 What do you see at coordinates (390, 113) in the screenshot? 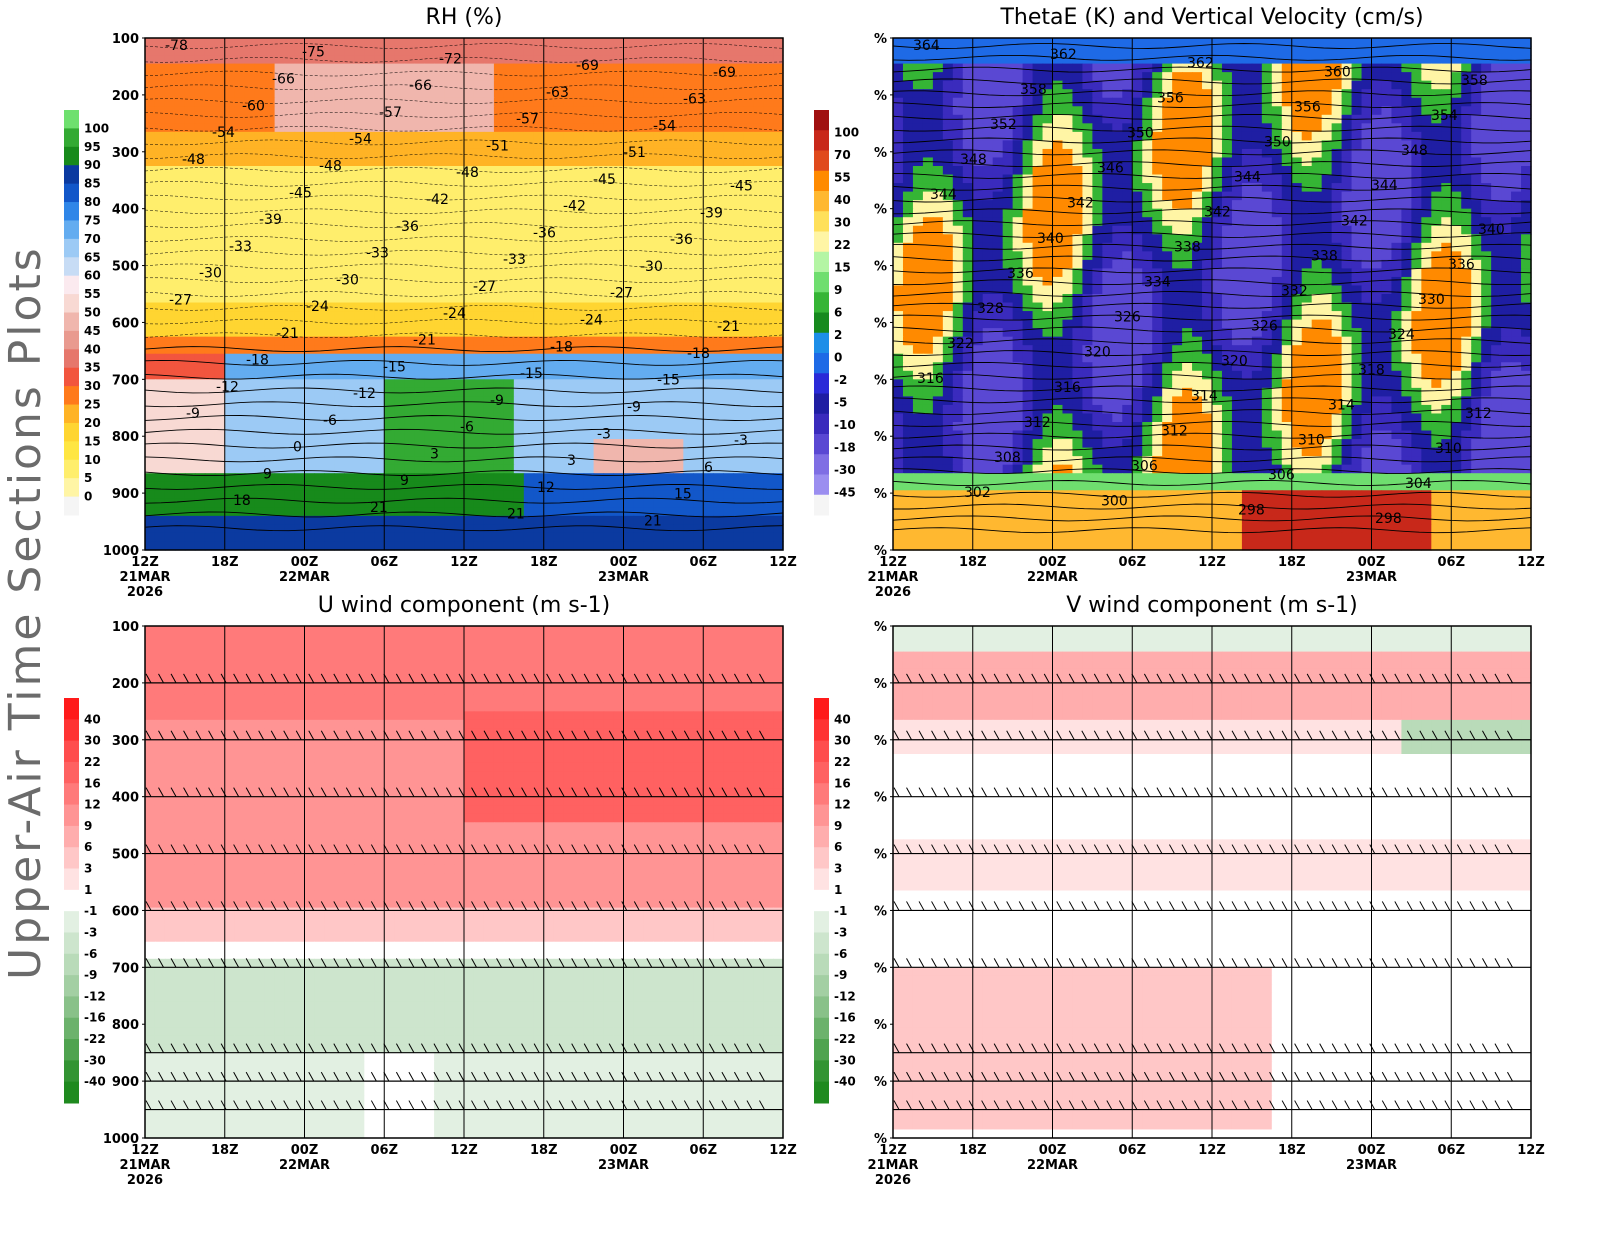
I see `contour-label: -57` at bounding box center [390, 113].